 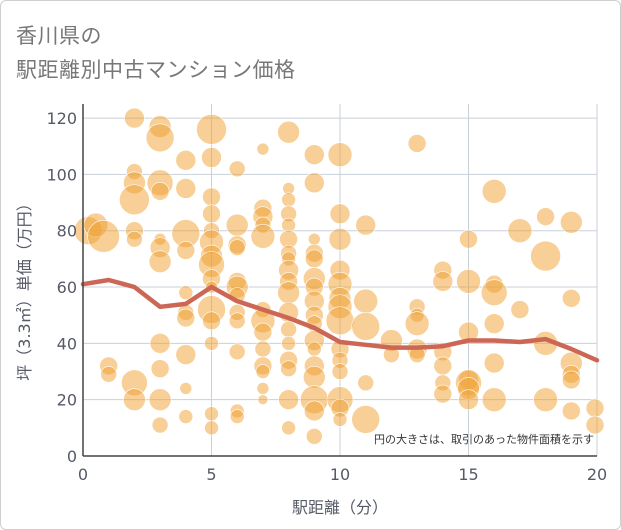 What do you see at coordinates (67, 400) in the screenshot?
I see `y-tick-label: 20` at bounding box center [67, 400].